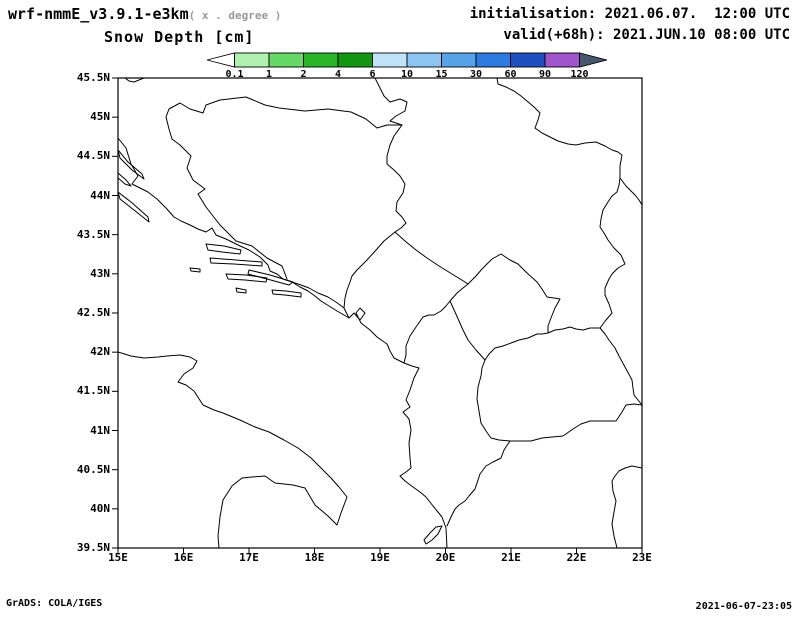 This screenshot has height=618, width=800. Describe the element at coordinates (441, 74) in the screenshot. I see `colorbar-level-label: 15` at that location.